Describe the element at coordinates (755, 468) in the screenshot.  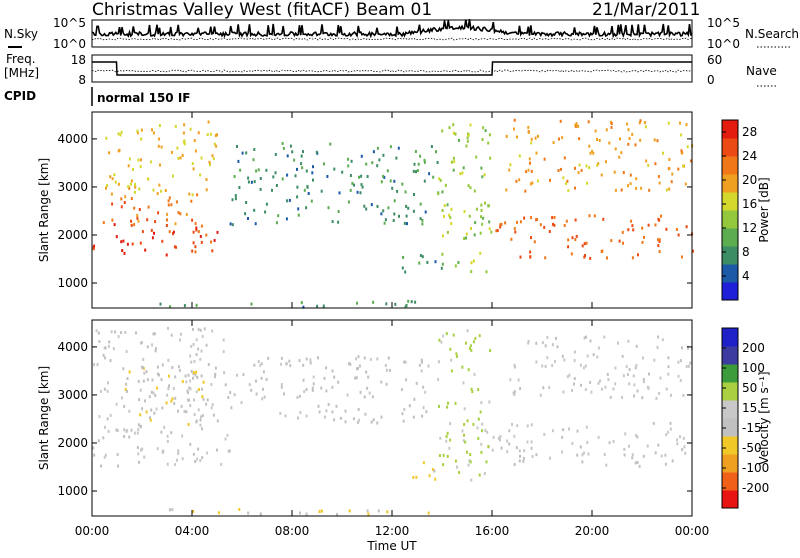
I see `colorbar-tick-label: -100` at that location.